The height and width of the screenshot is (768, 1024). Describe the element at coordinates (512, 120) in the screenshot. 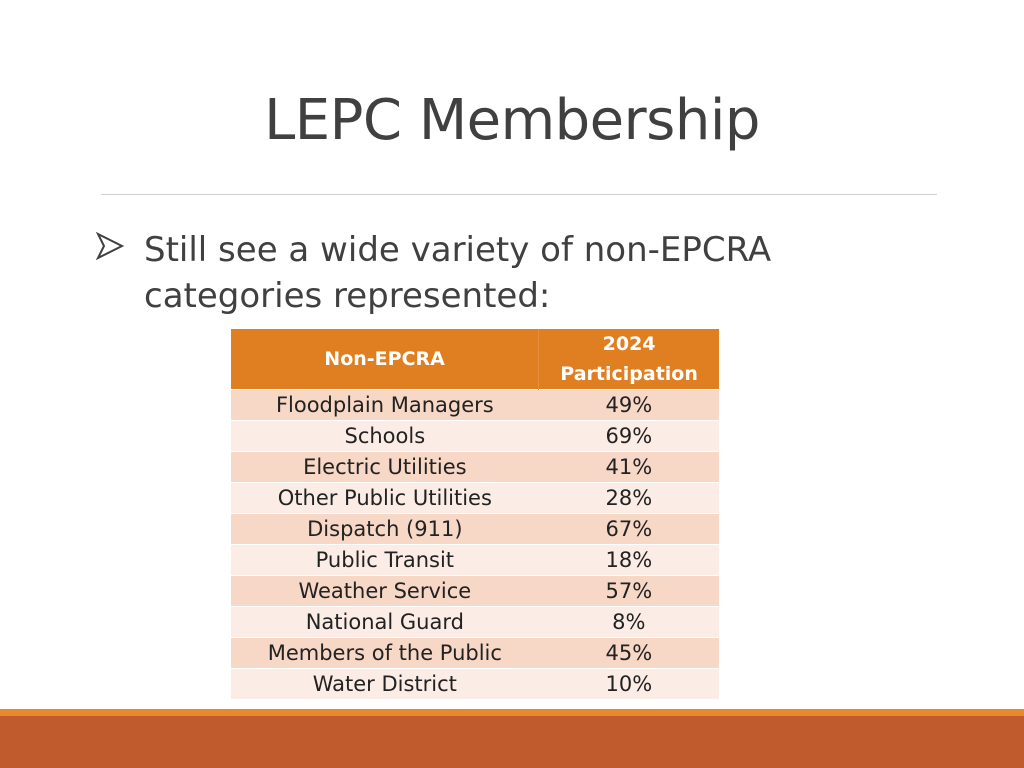

I see `slide-title: LEPC Membership` at that location.